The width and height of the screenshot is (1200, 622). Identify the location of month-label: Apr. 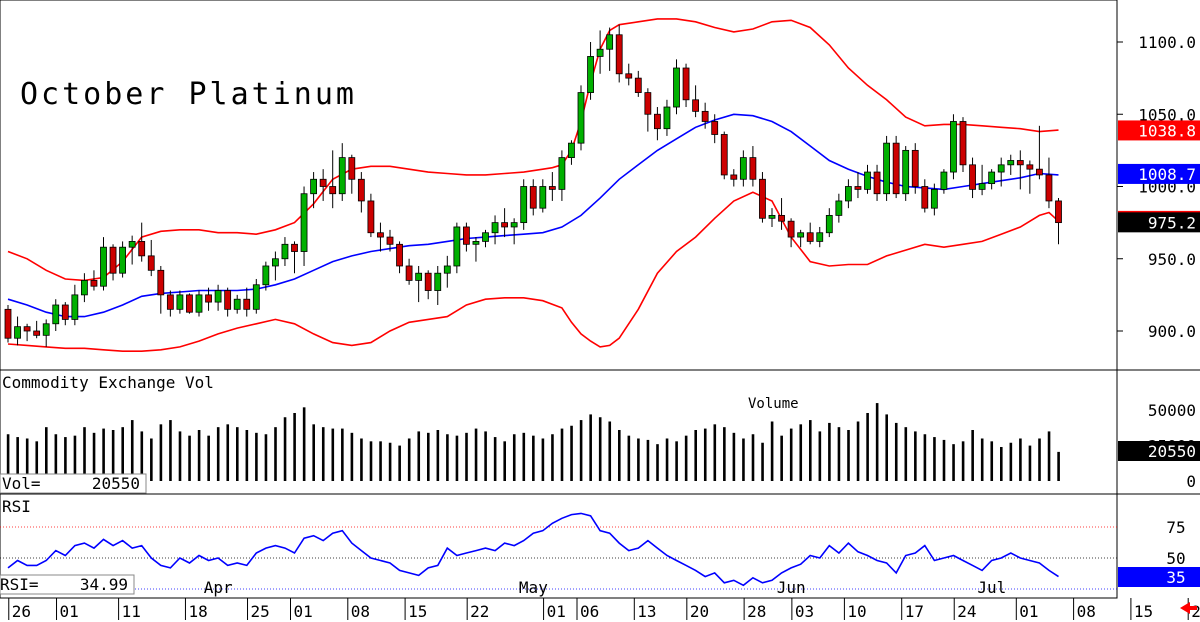
(218, 587).